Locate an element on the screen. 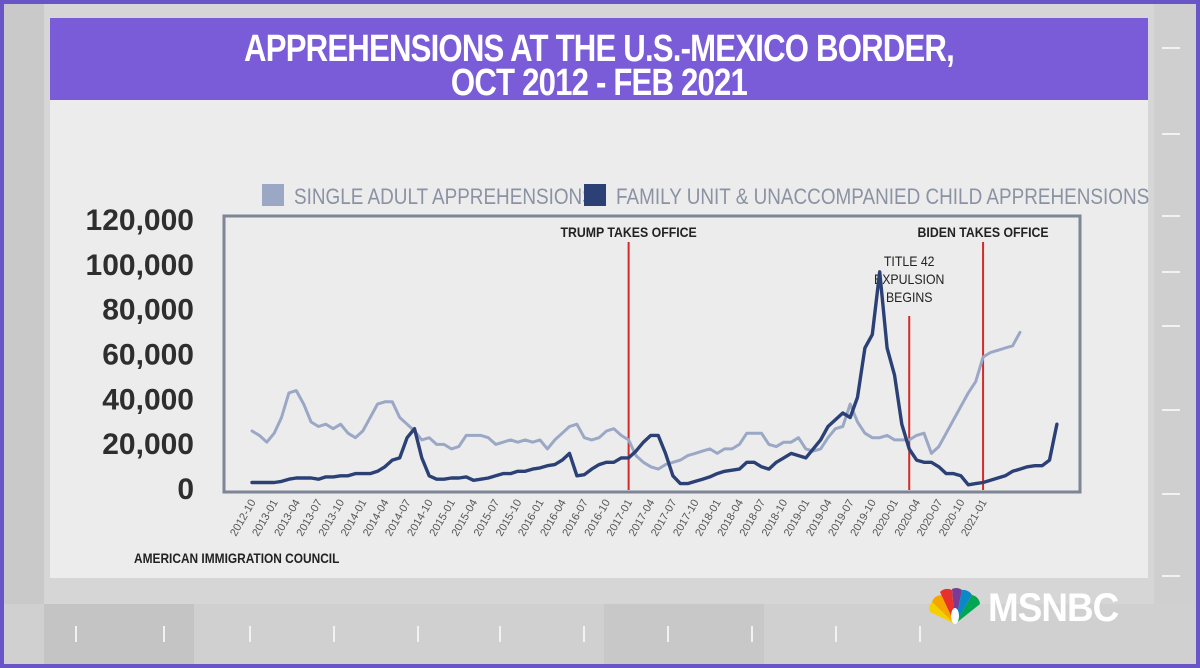 This screenshot has width=1200, height=668. source-credit: AMERICAN IMMIGRATION COUNCIL is located at coordinates (237, 558).